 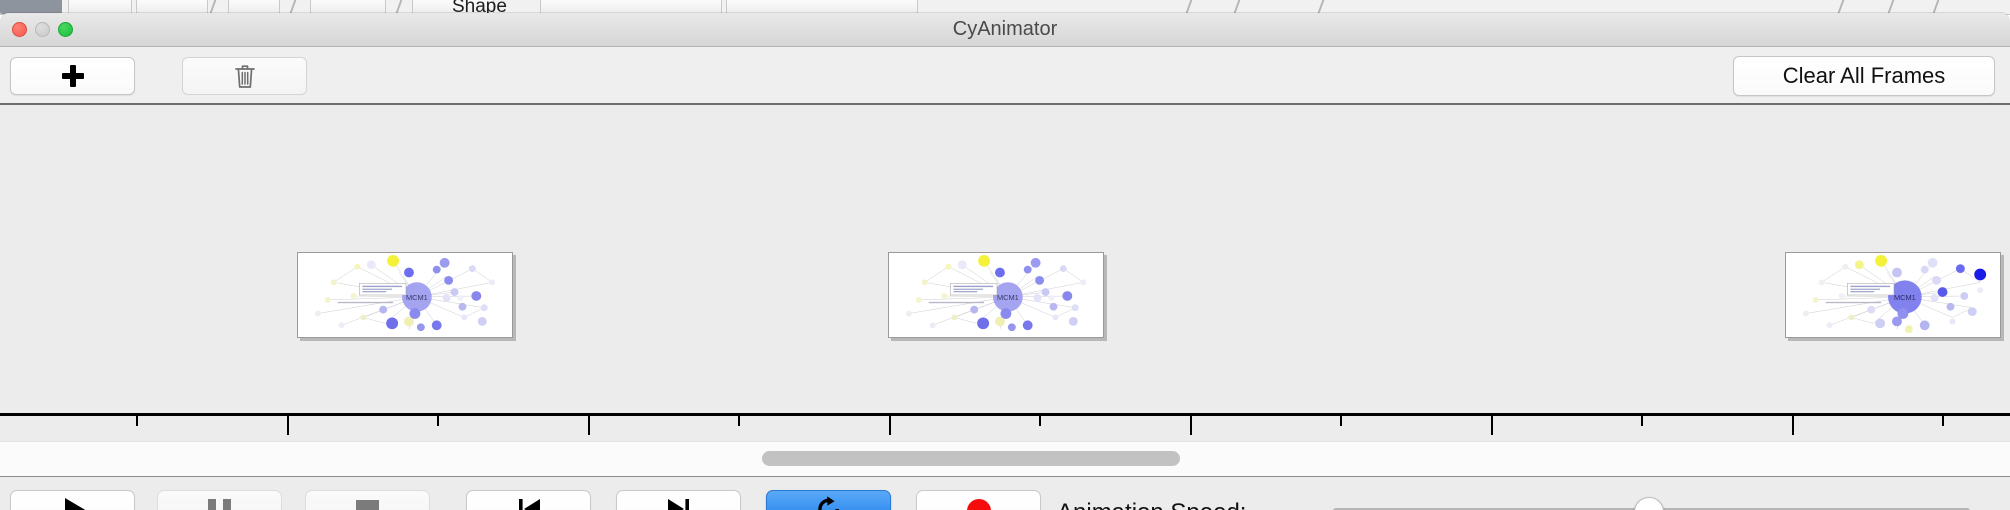 I want to click on playback-controls: Animation Speed:, so click(x=1005, y=493).